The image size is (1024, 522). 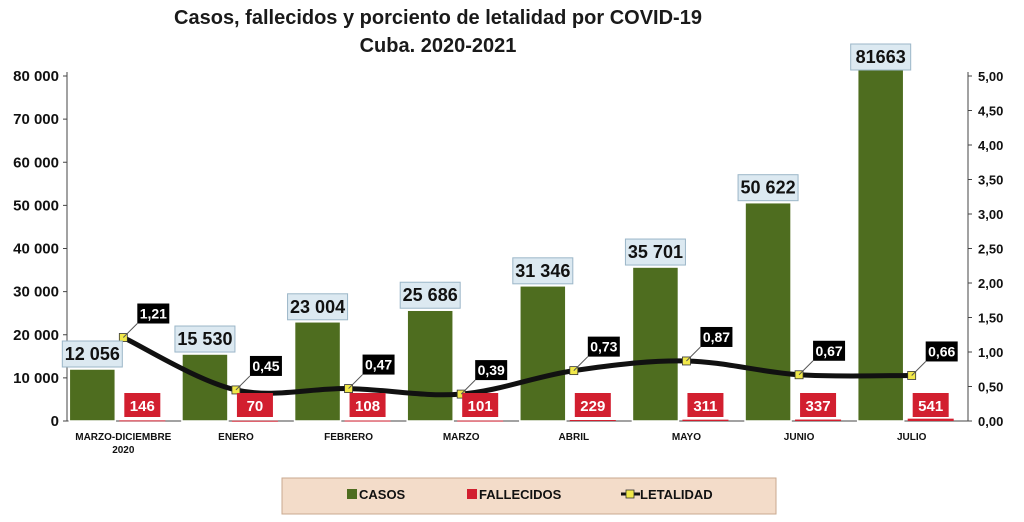 What do you see at coordinates (990, 180) in the screenshot?
I see `y-right-tick-label: 3,50` at bounding box center [990, 180].